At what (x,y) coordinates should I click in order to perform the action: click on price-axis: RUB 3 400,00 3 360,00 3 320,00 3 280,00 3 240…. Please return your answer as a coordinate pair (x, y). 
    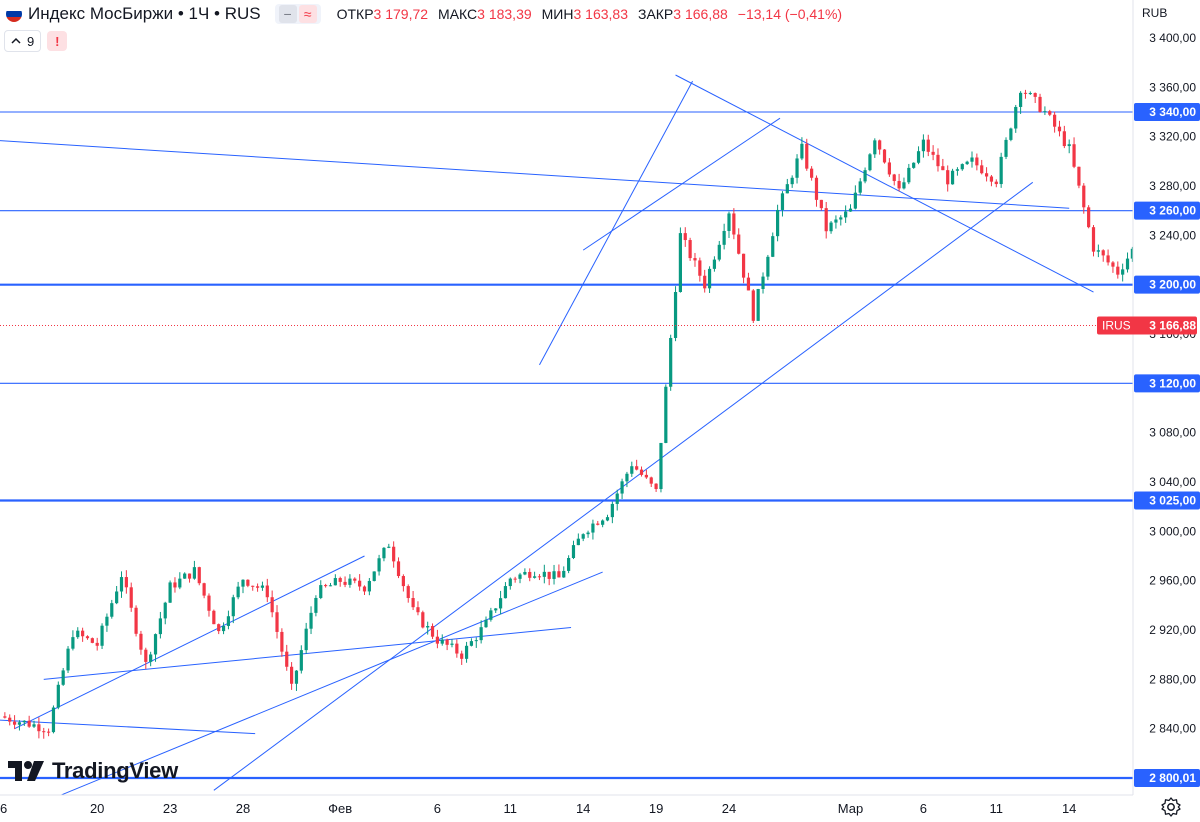
    Looking at the image, I should click on (1148, 411).